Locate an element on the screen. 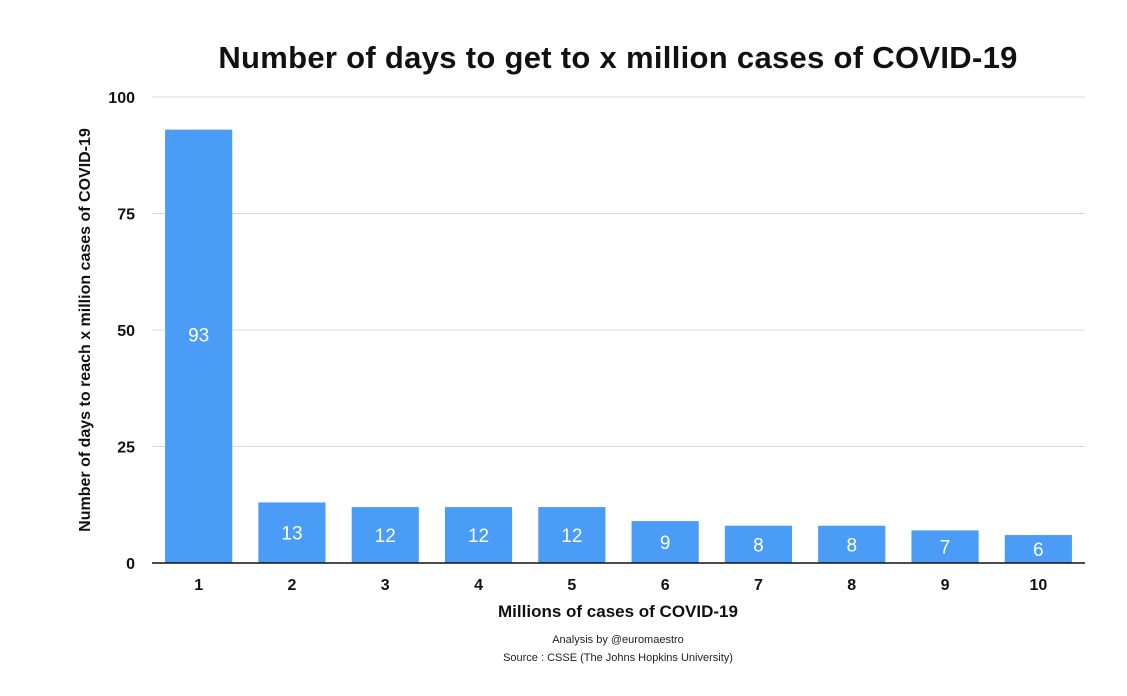 The image size is (1127, 696). y-tick-label: 100 is located at coordinates (121, 98).